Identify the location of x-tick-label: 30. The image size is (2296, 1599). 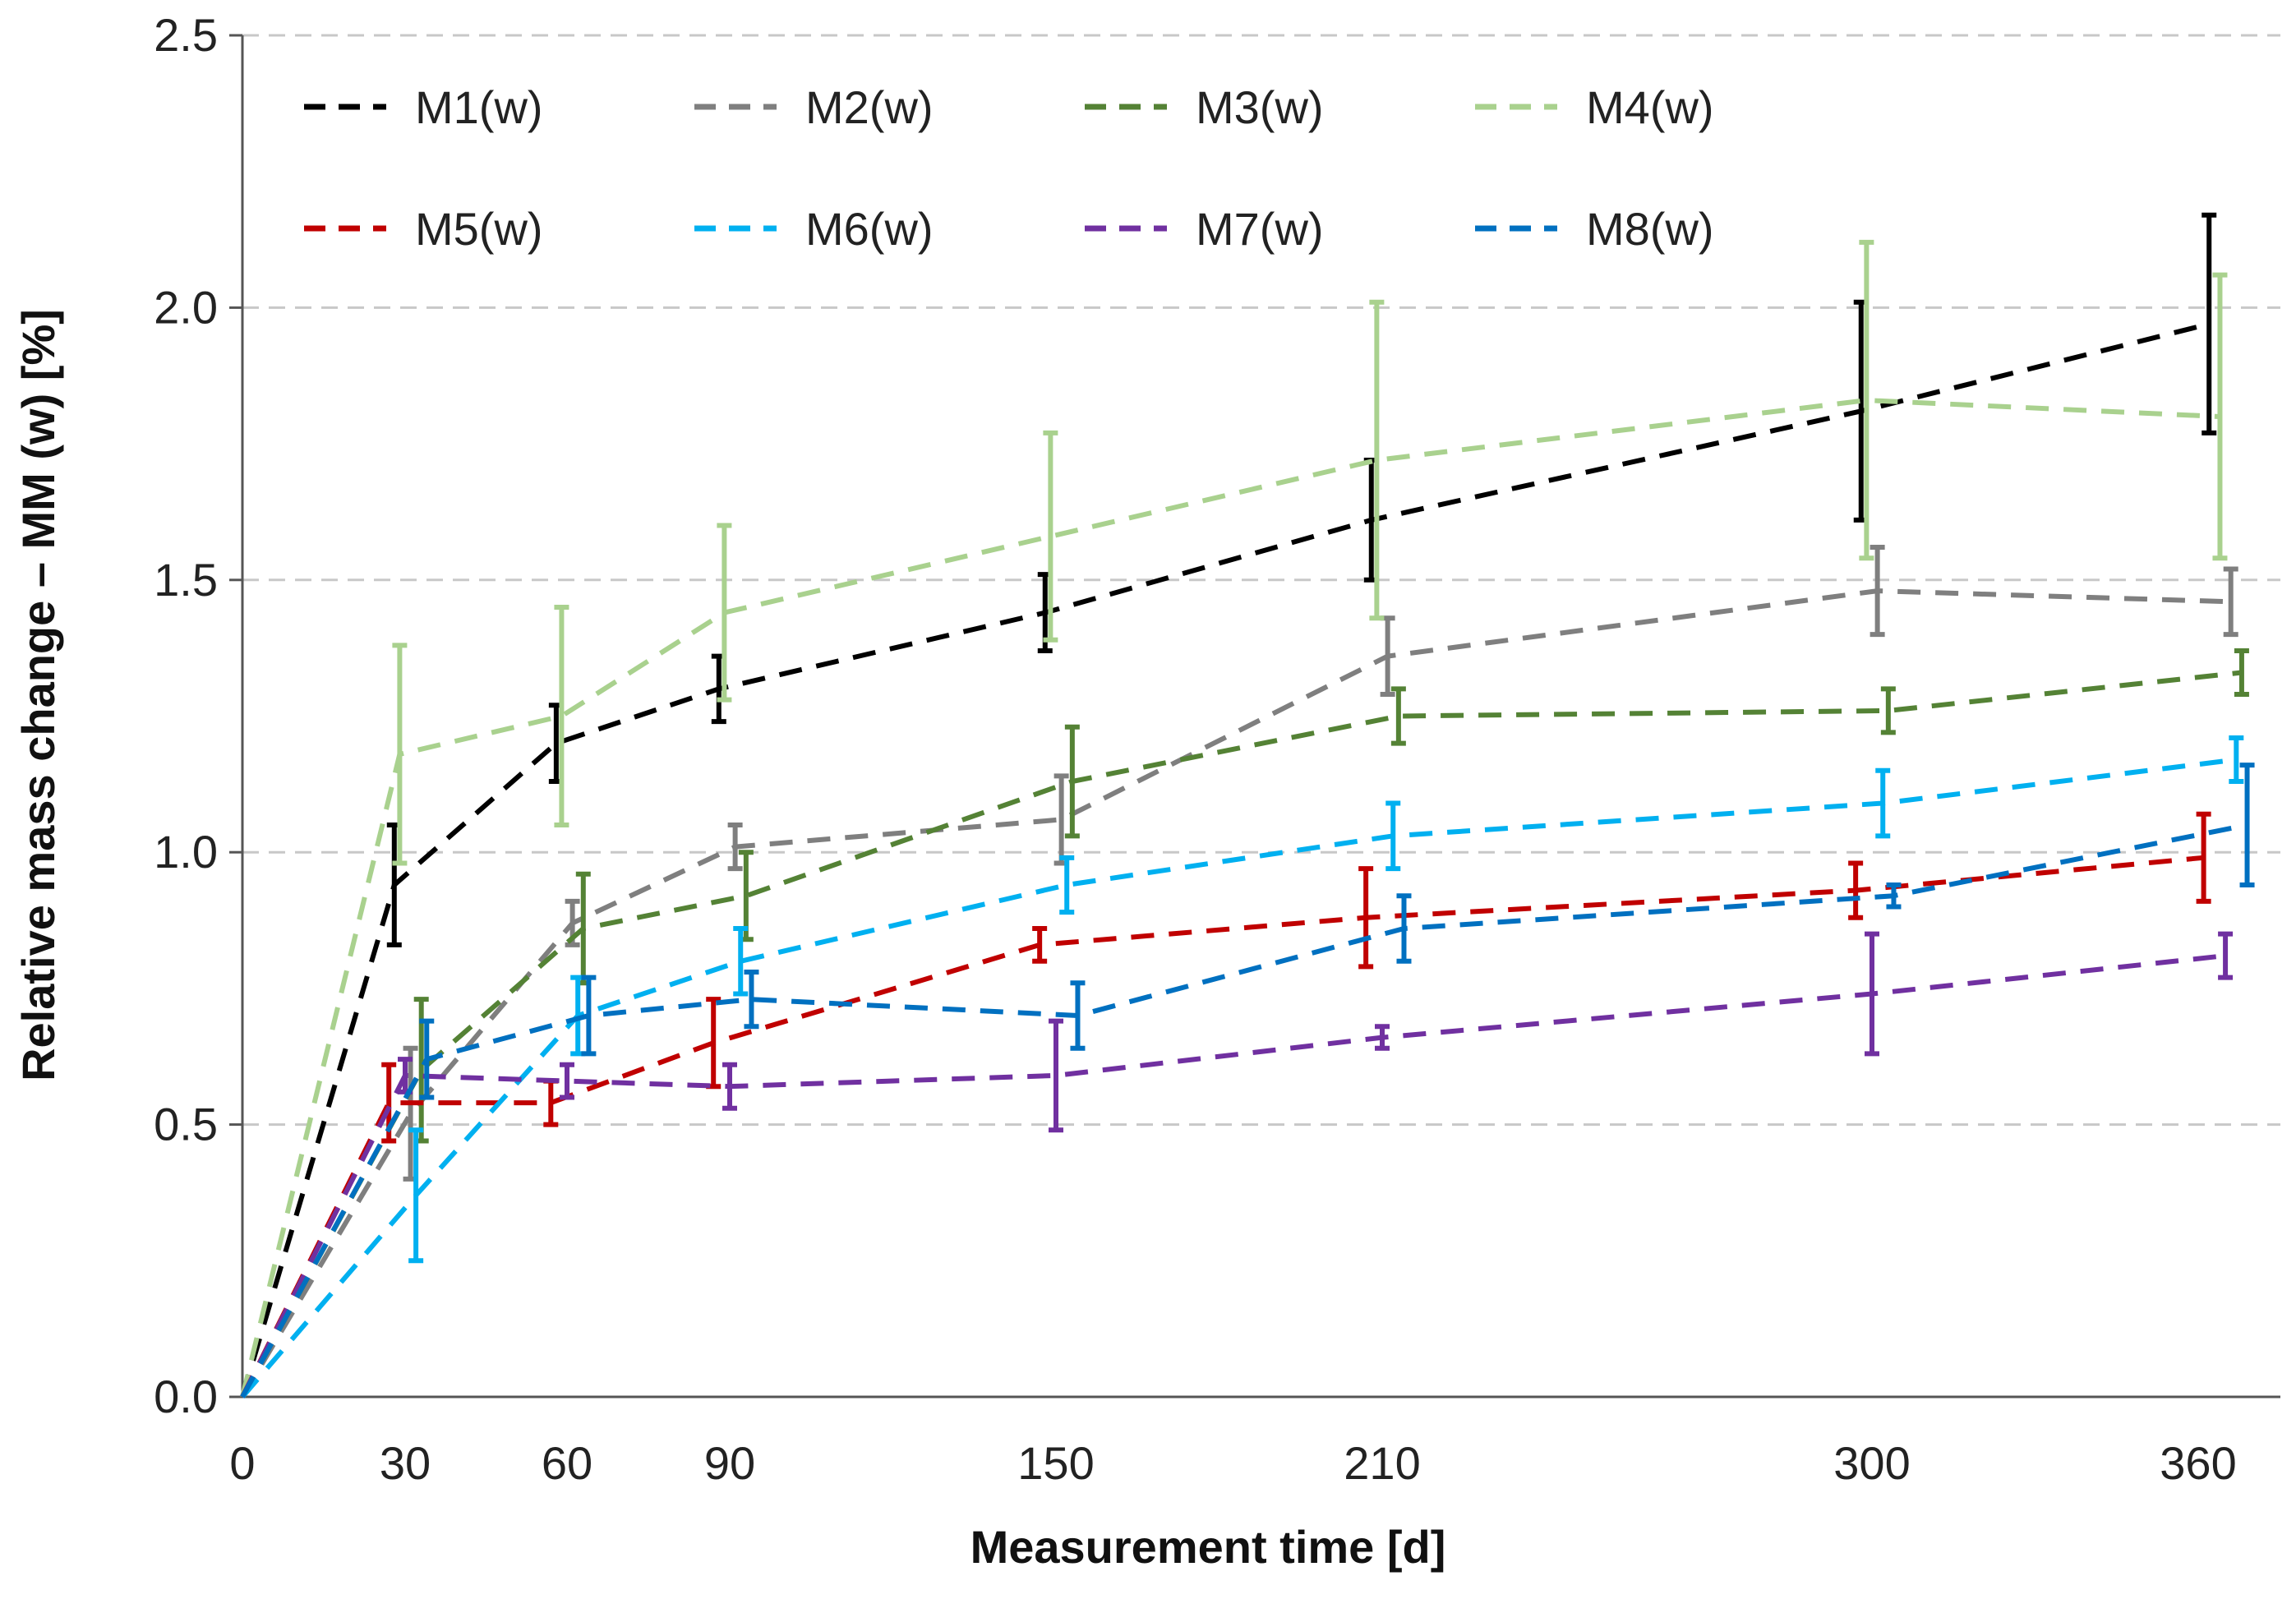
(405, 1463).